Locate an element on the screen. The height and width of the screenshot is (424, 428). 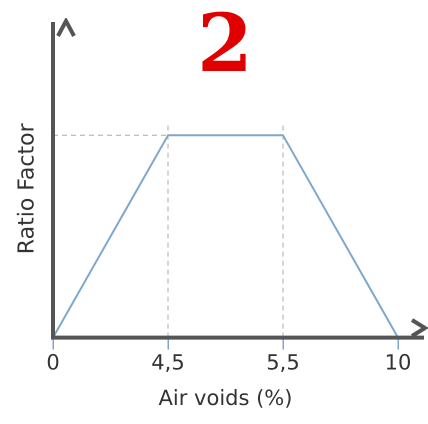
x-tick-label: 10 is located at coordinates (398, 362).